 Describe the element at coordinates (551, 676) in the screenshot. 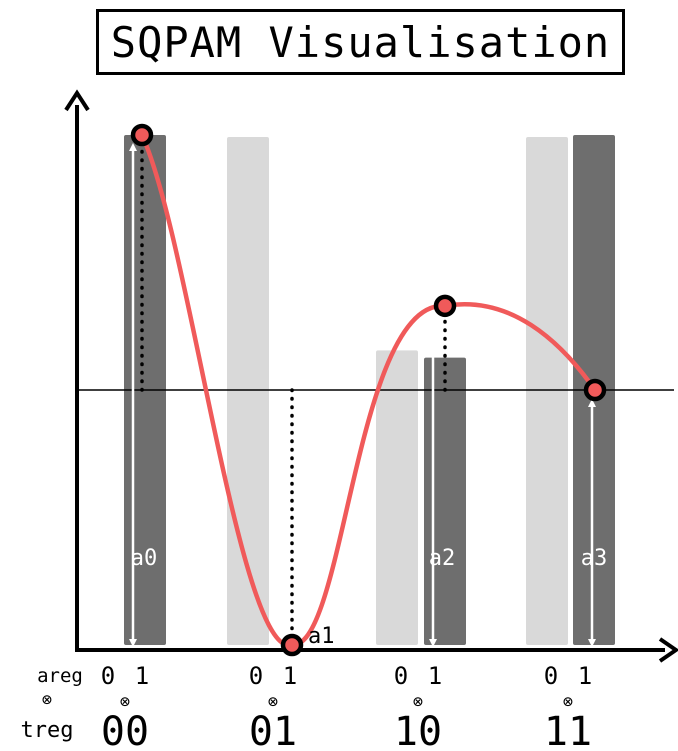

I see `bit-0-11: 0` at that location.